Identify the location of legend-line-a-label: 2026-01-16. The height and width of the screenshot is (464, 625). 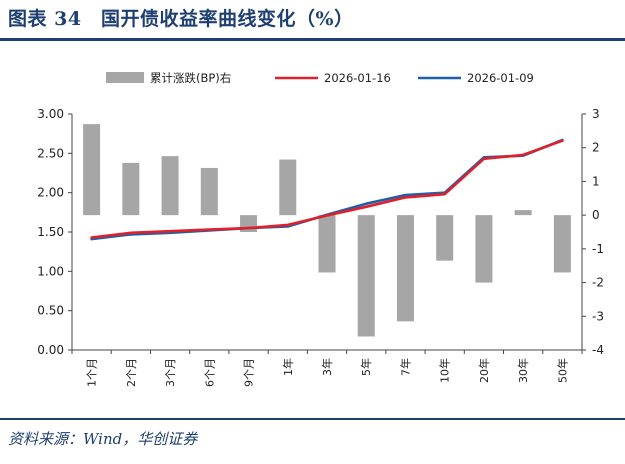
(357, 78).